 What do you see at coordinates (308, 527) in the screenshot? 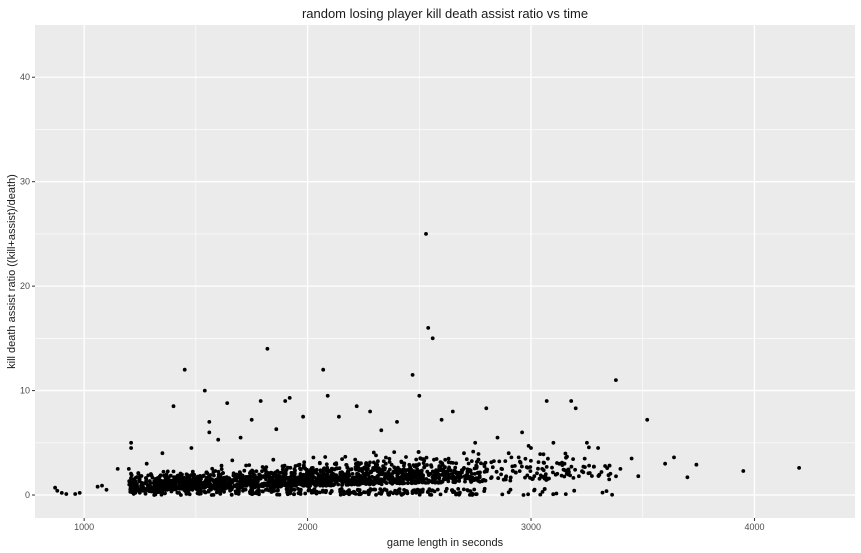
I see `x-tick-label: 2000` at bounding box center [308, 527].